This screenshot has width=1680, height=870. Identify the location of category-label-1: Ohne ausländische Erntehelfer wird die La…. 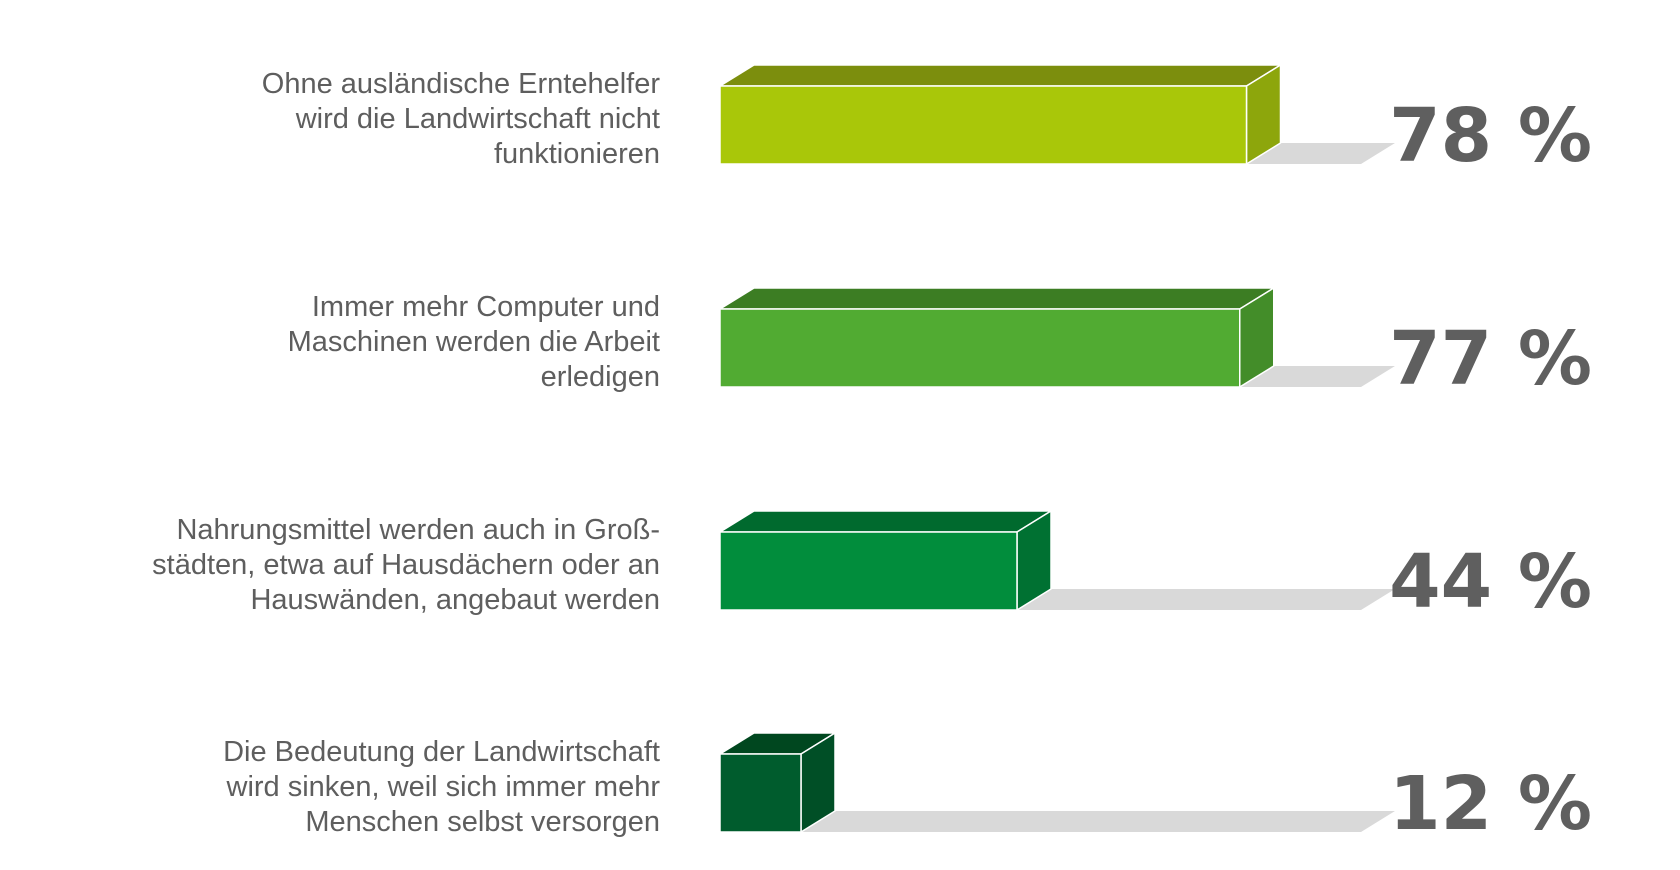
(350, 119).